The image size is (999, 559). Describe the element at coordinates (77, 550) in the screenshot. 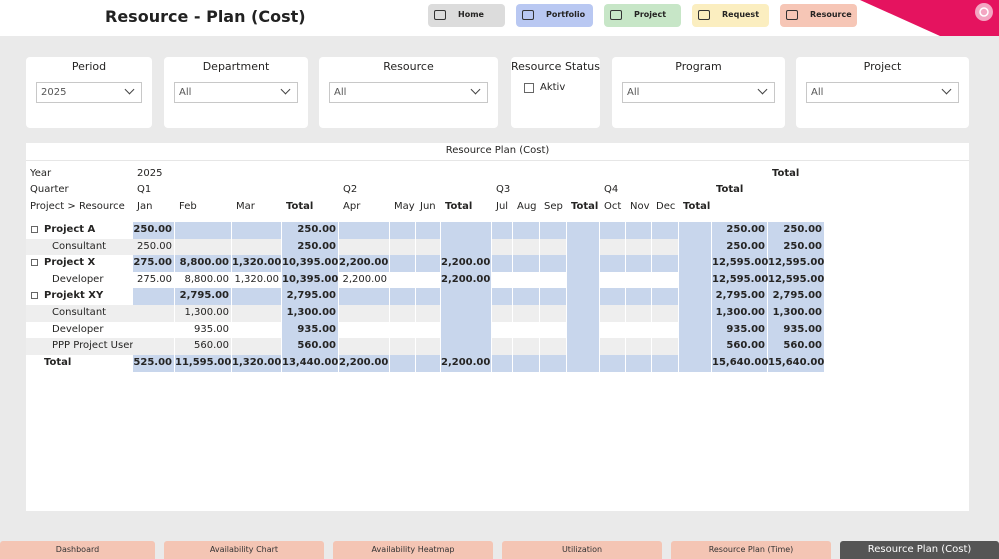

I see `tab: Dashboard` at that location.